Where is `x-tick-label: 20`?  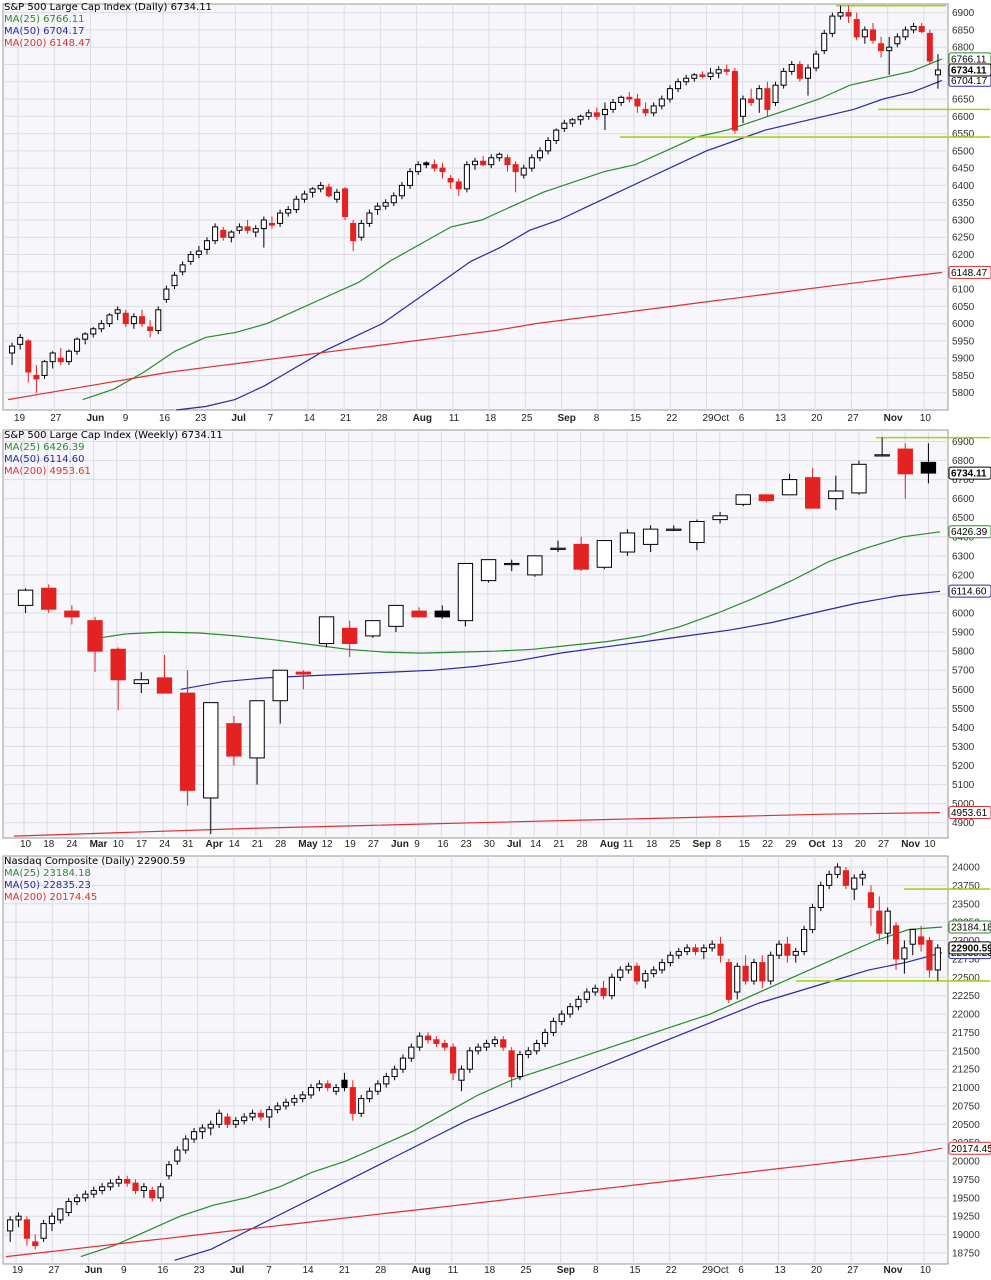 x-tick-label: 20 is located at coordinates (861, 844).